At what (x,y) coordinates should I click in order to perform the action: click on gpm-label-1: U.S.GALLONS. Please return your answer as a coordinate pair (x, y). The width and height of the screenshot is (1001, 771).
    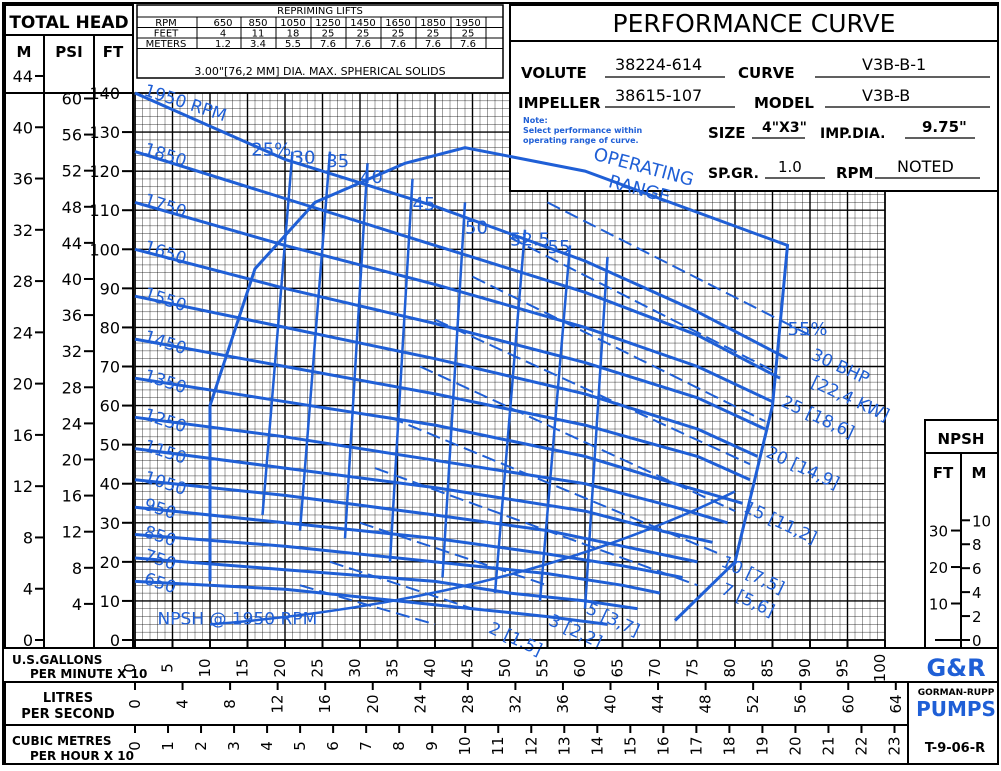
    Looking at the image, I should click on (57, 660).